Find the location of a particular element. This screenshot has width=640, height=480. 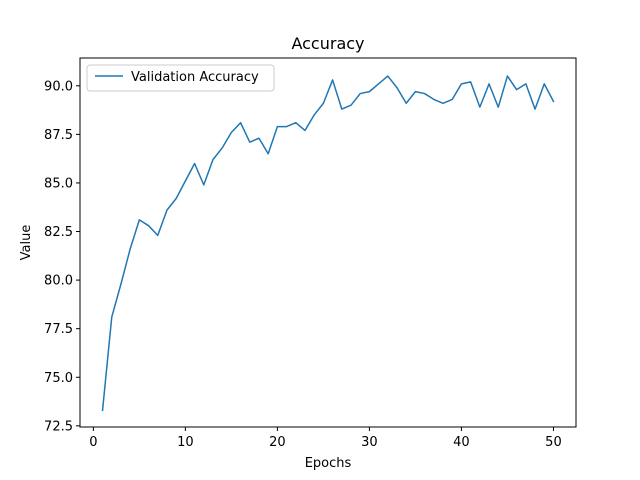

y-tick-label: 72.5 is located at coordinates (58, 426).